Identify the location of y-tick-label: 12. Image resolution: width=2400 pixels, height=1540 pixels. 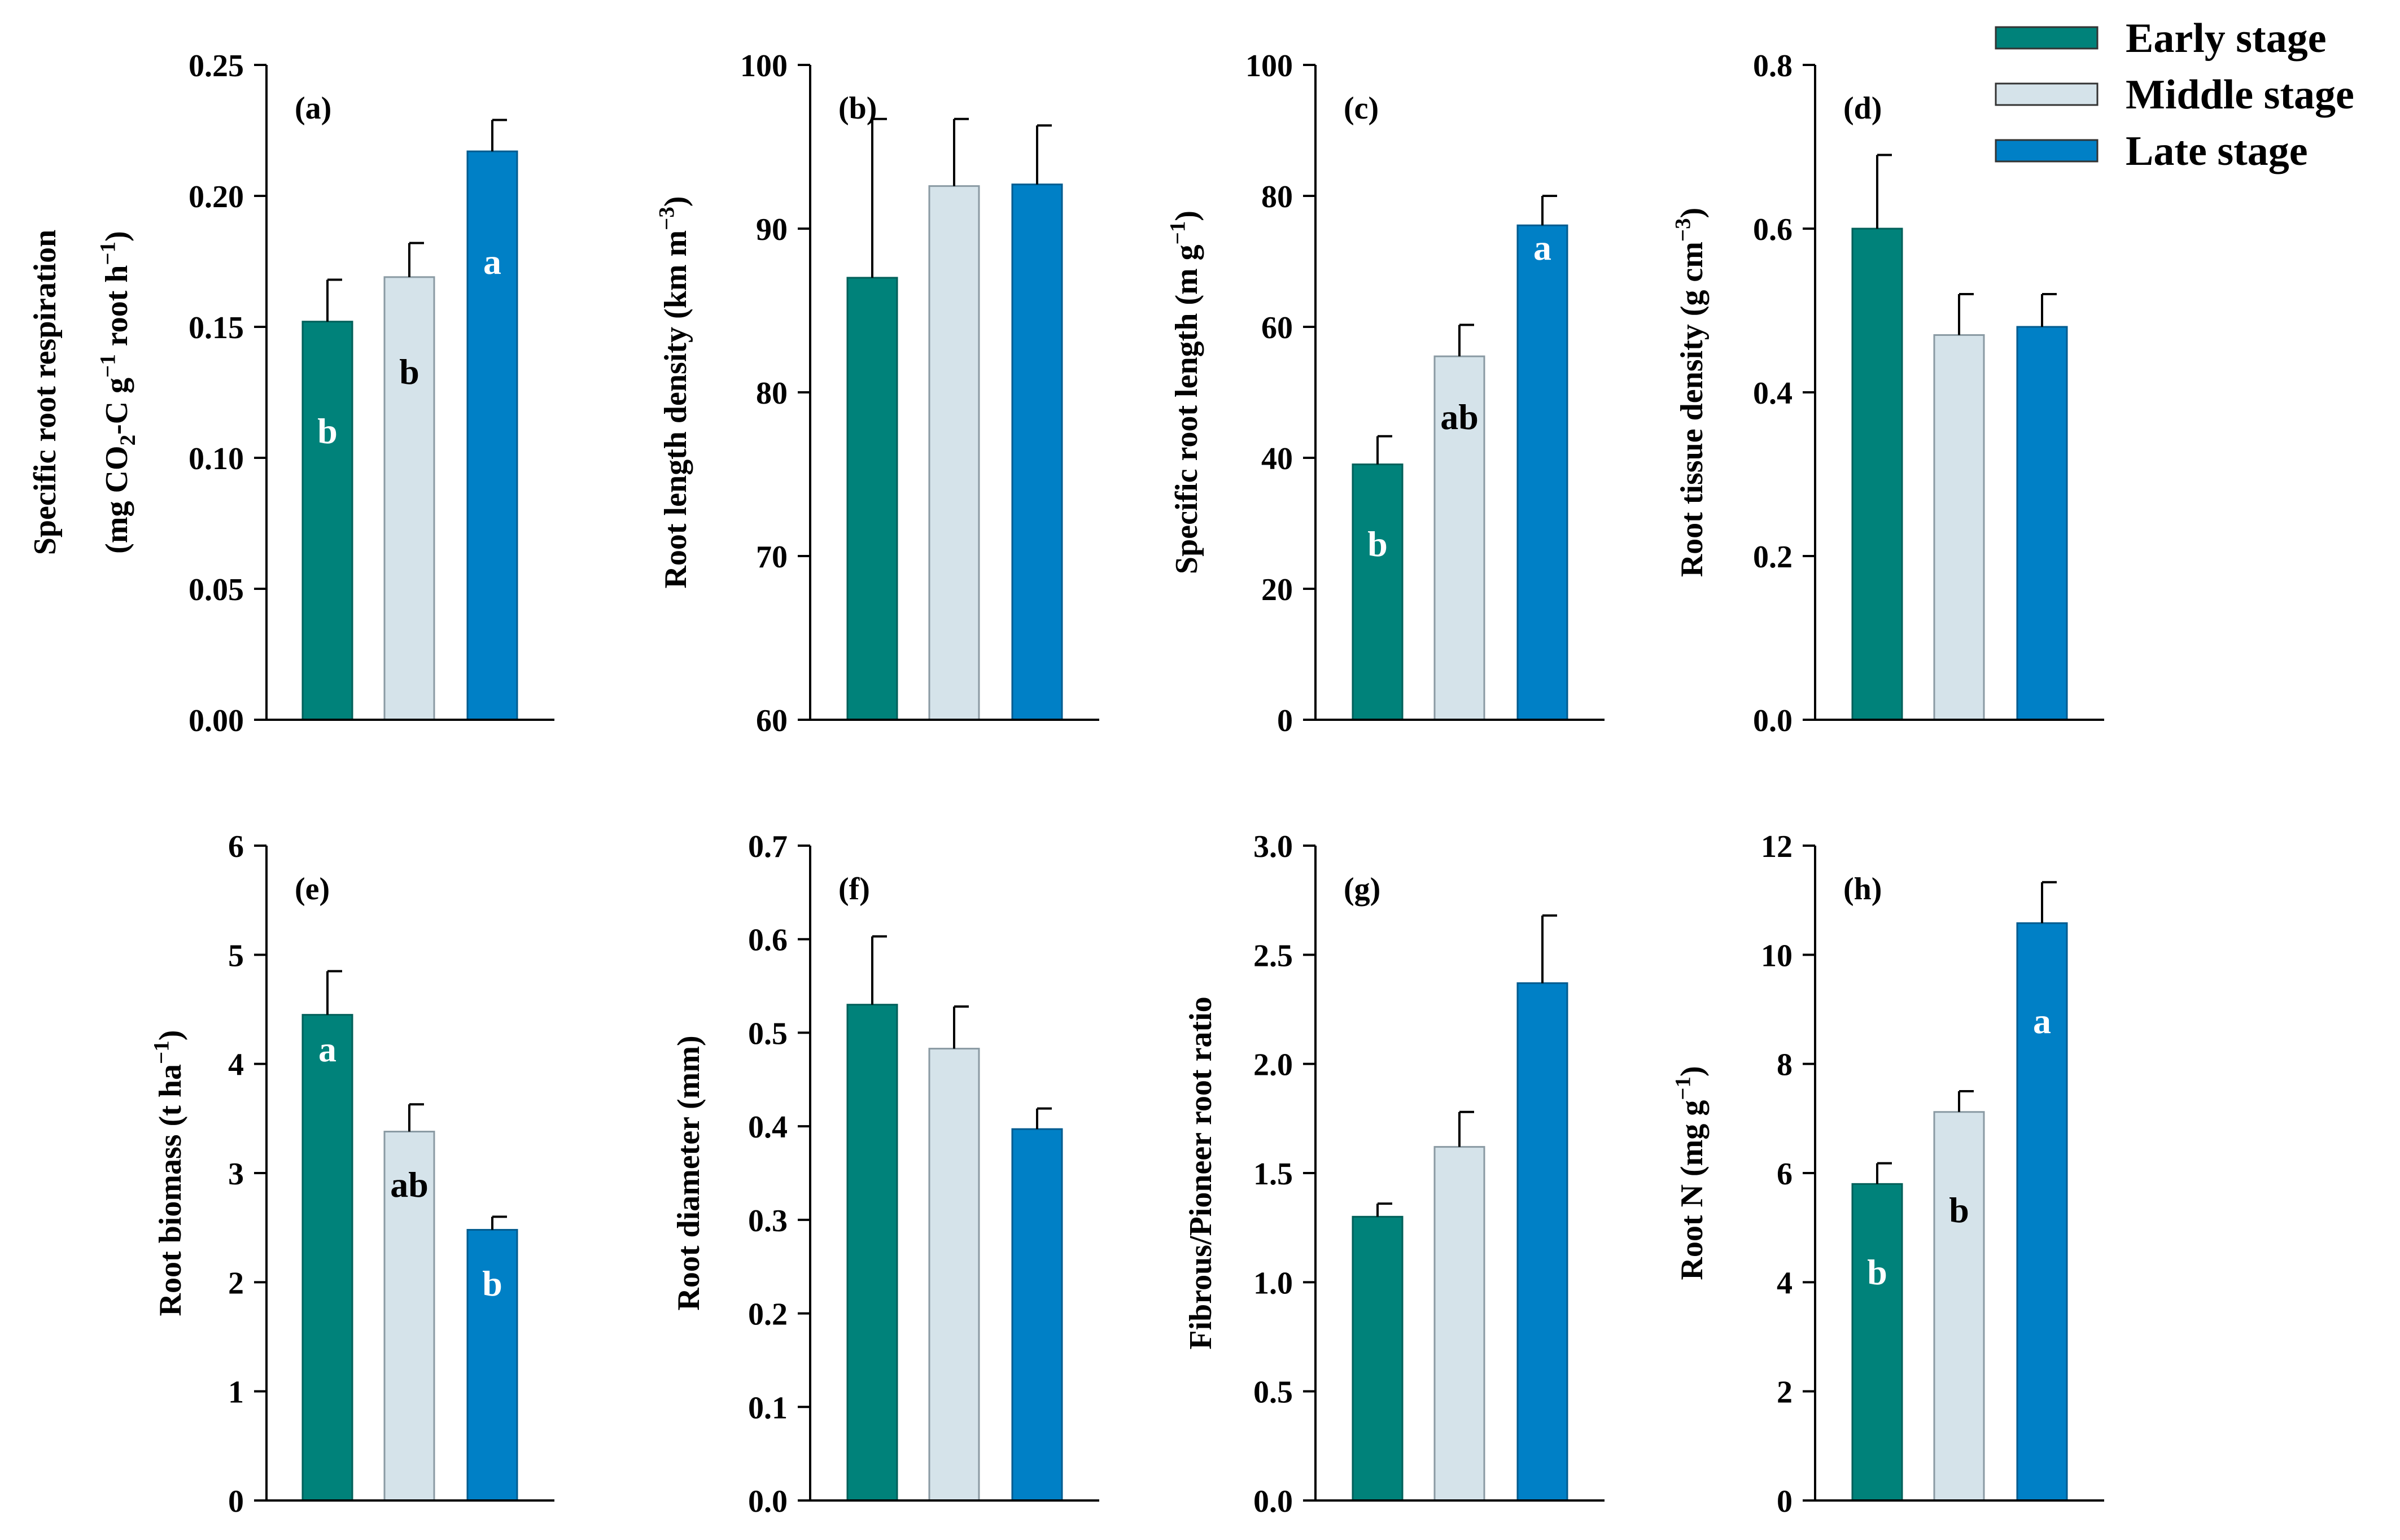
(1777, 847).